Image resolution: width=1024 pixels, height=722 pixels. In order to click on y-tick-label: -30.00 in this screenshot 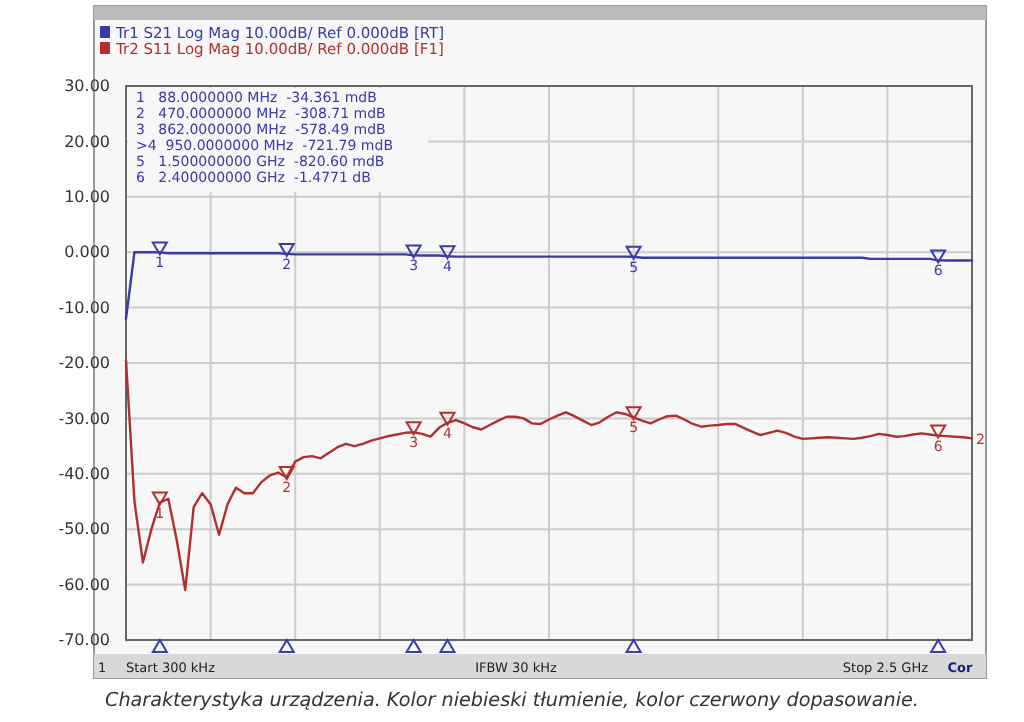, I will do `click(84, 418)`.